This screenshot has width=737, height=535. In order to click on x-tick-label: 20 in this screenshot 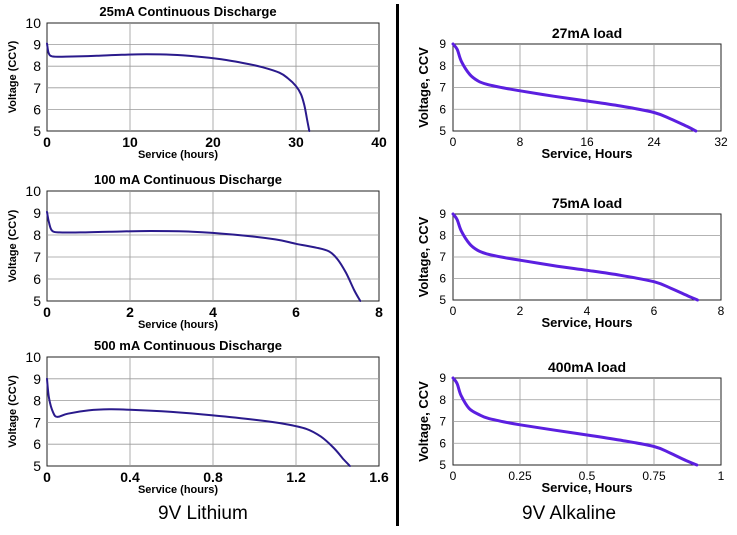, I will do `click(213, 142)`.